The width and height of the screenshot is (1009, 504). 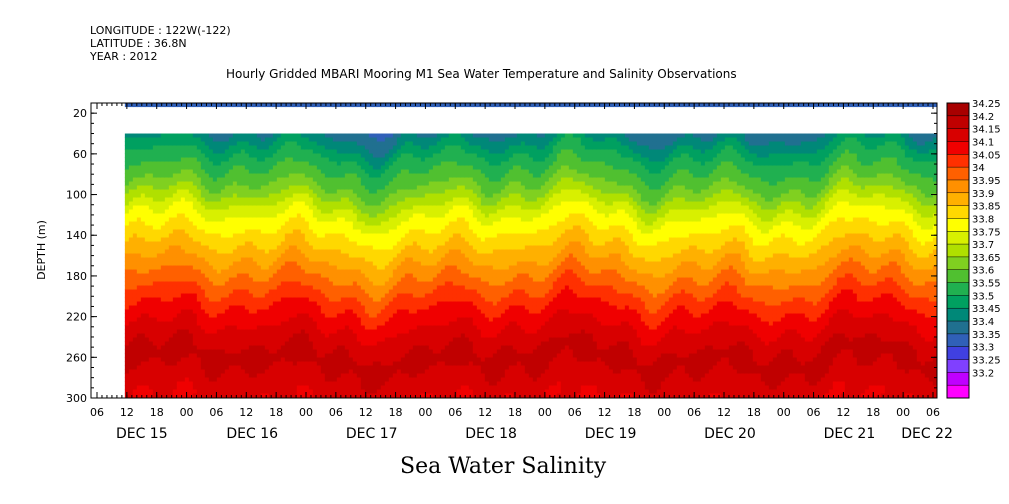 What do you see at coordinates (491, 434) in the screenshot?
I see `x-day-label: DEC 18` at bounding box center [491, 434].